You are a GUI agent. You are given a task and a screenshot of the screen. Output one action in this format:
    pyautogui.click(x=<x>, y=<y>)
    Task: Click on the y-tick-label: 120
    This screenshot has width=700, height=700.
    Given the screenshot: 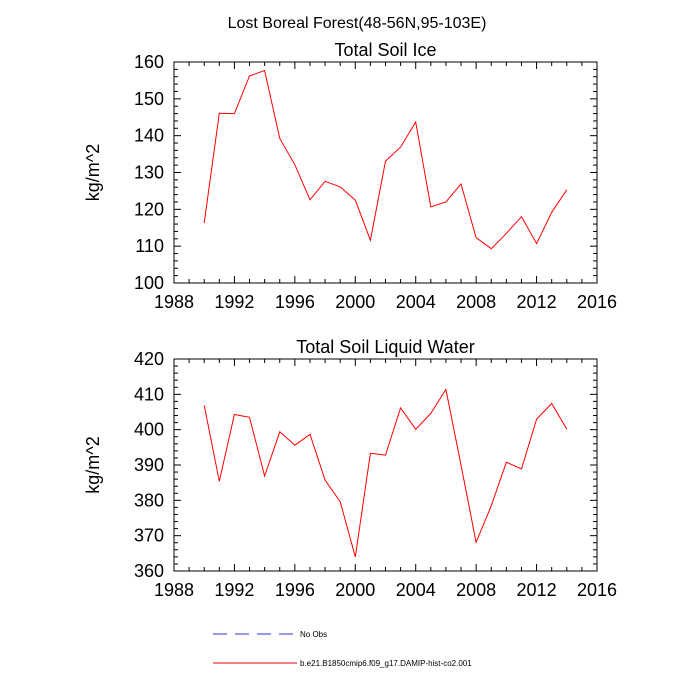 What is the action you would take?
    pyautogui.click(x=149, y=209)
    